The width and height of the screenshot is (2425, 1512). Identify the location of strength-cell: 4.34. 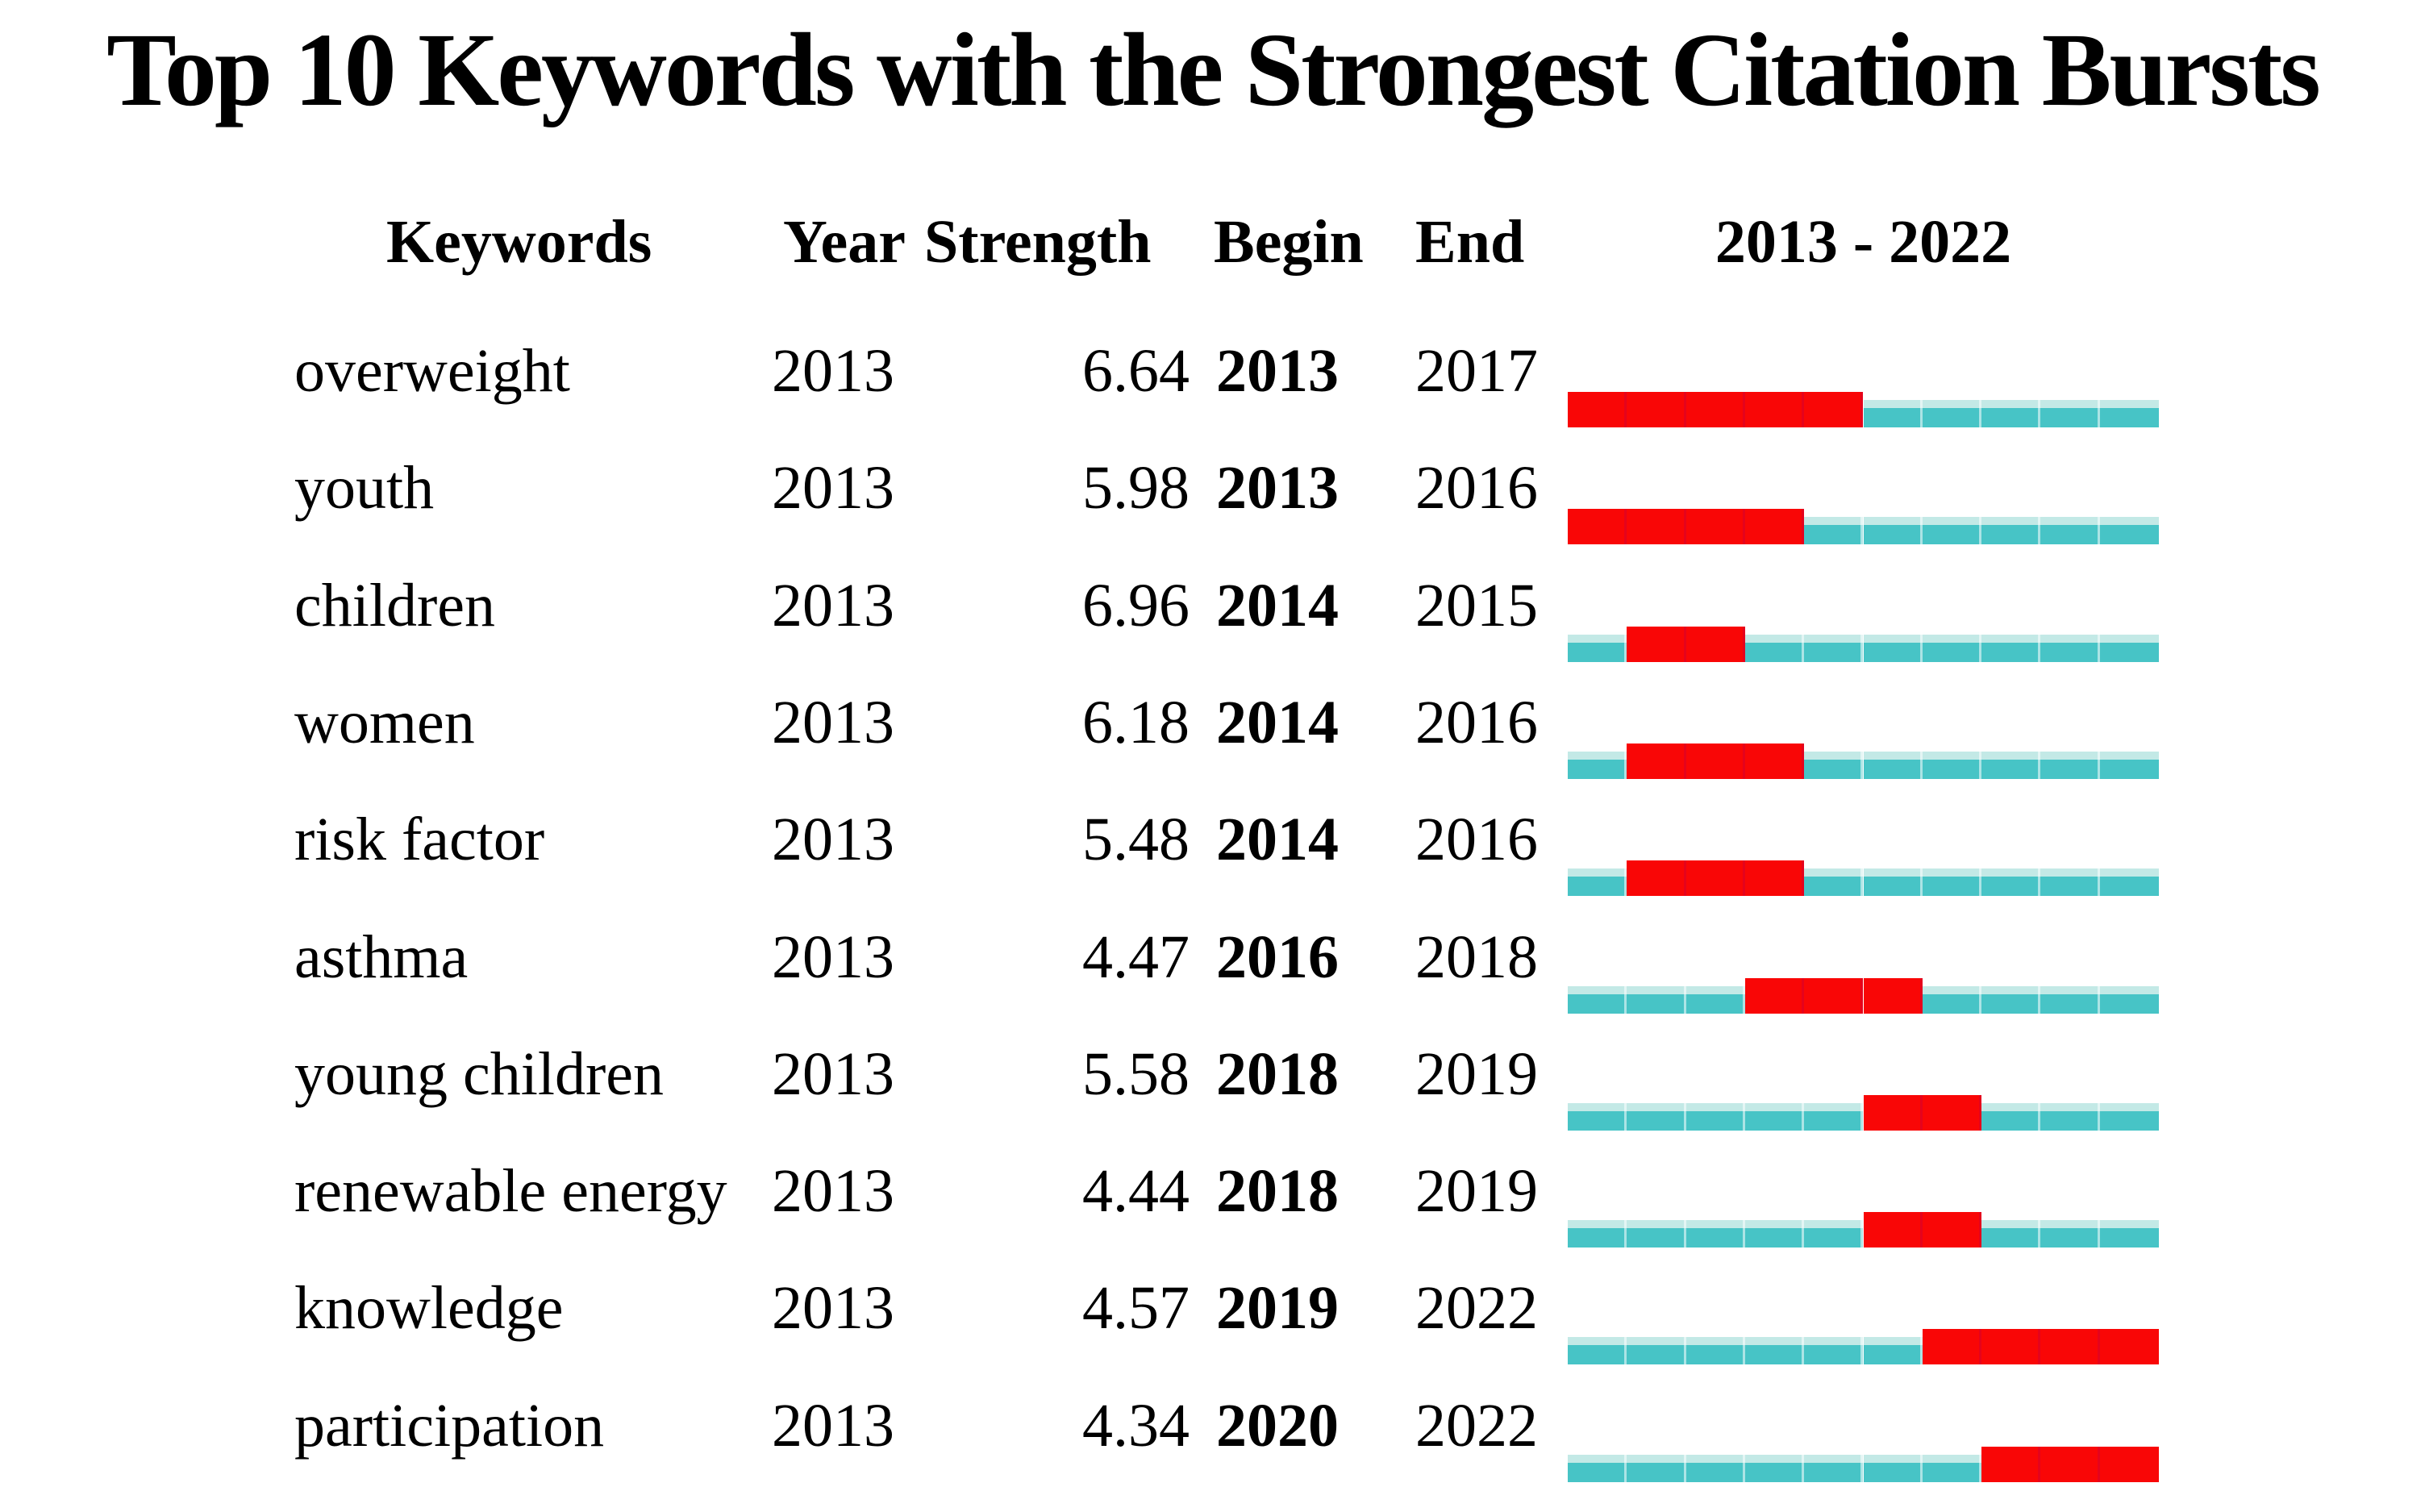
(1136, 1425).